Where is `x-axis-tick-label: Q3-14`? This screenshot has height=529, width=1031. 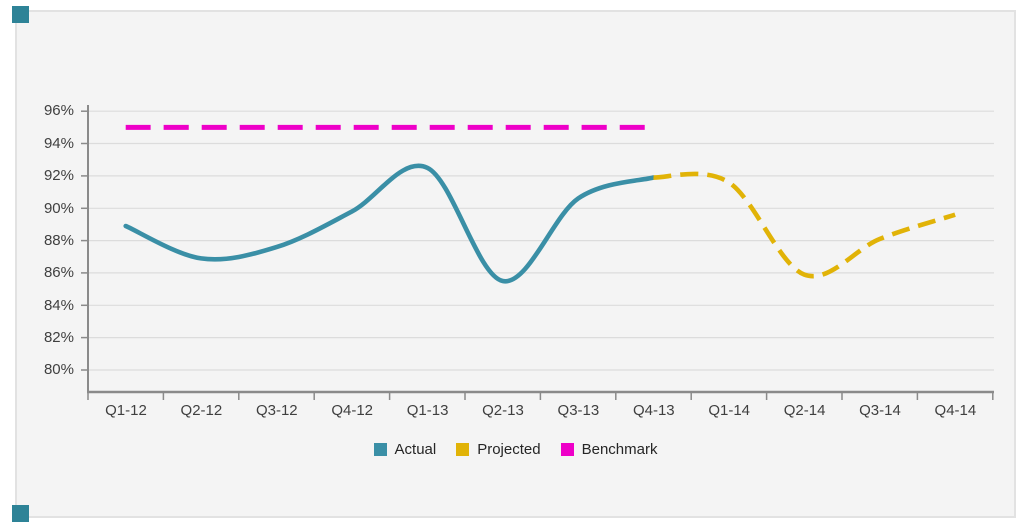 x-axis-tick-label: Q3-14 is located at coordinates (880, 410).